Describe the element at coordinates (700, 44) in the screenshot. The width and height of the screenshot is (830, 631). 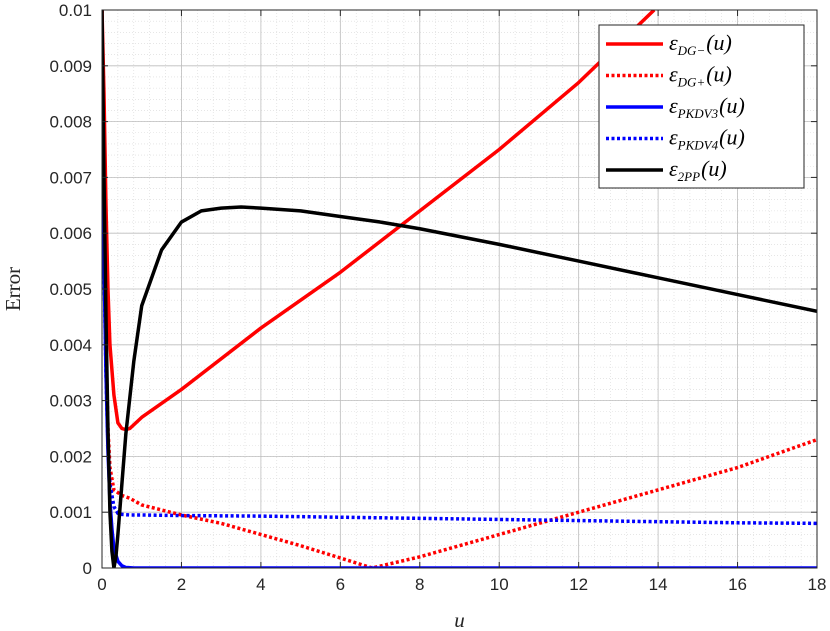
I see `legend-entry-label: εDG−(u)` at that location.